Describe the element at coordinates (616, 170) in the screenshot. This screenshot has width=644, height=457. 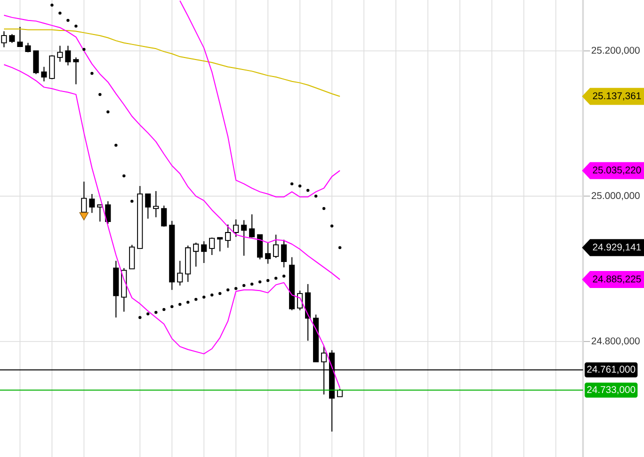
I see `text: 25.035,220` at that location.